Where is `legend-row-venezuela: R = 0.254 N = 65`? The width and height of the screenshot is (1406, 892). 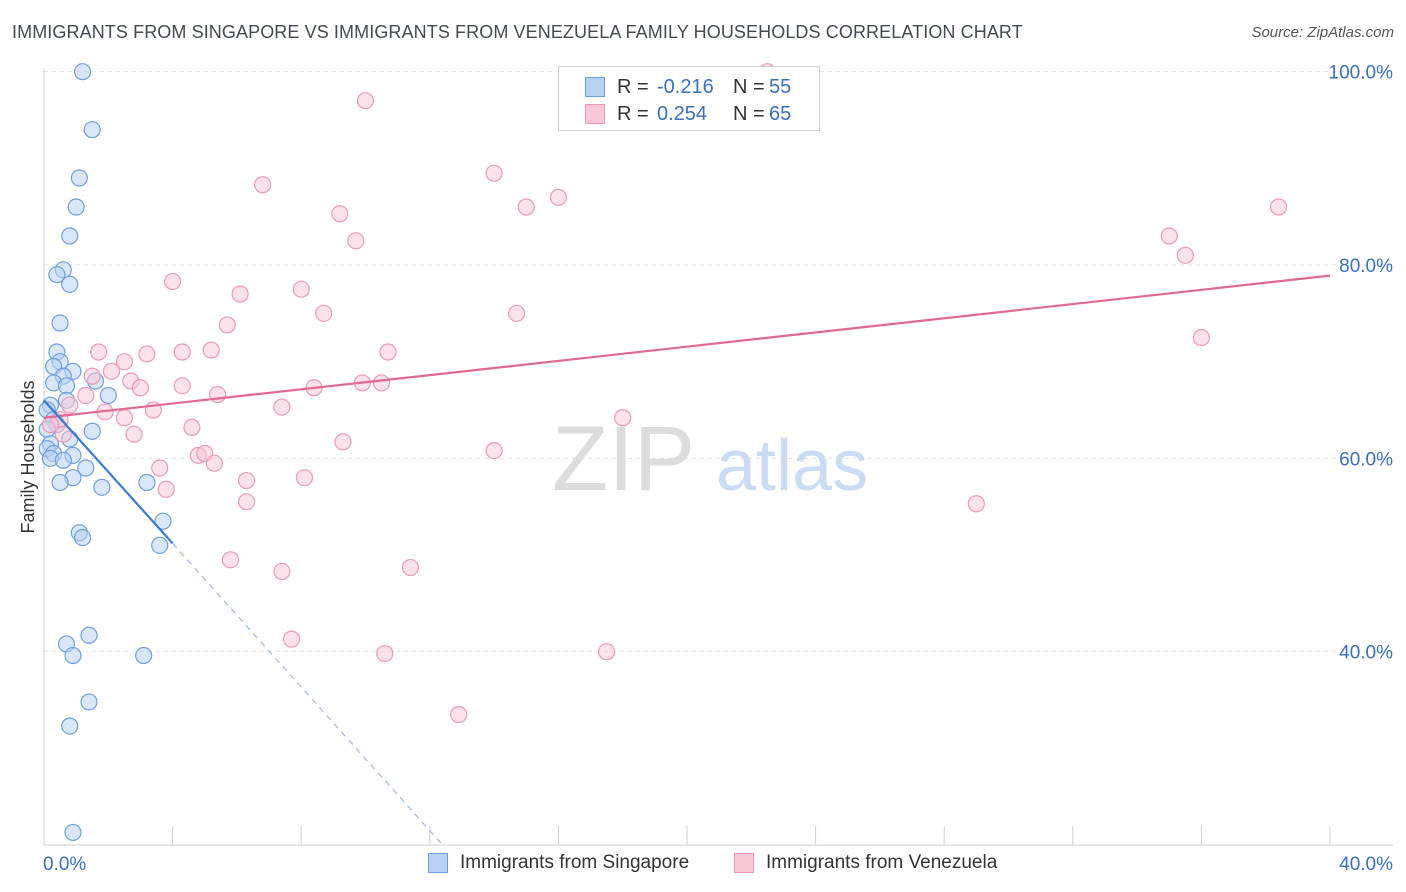 legend-row-venezuela: R = 0.254 N = 65 is located at coordinates (688, 114).